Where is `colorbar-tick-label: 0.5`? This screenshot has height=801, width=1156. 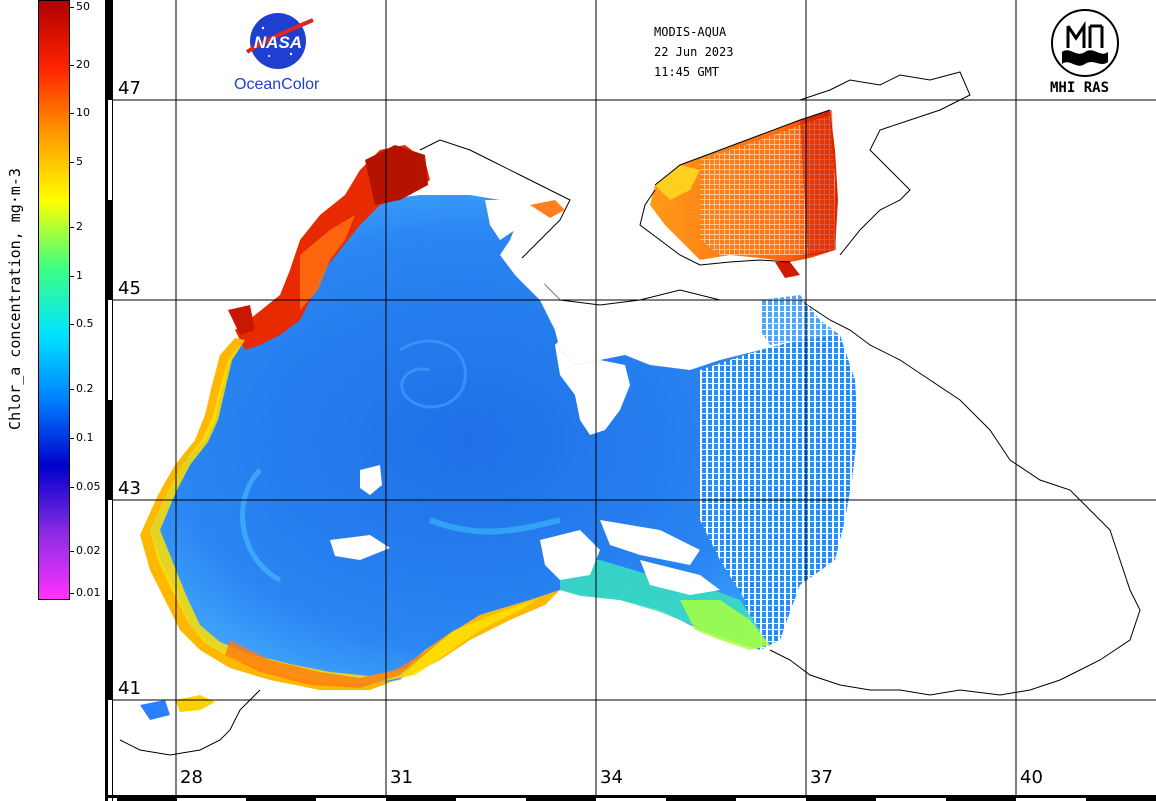
colorbar-tick-label: 0.5 is located at coordinates (85, 324).